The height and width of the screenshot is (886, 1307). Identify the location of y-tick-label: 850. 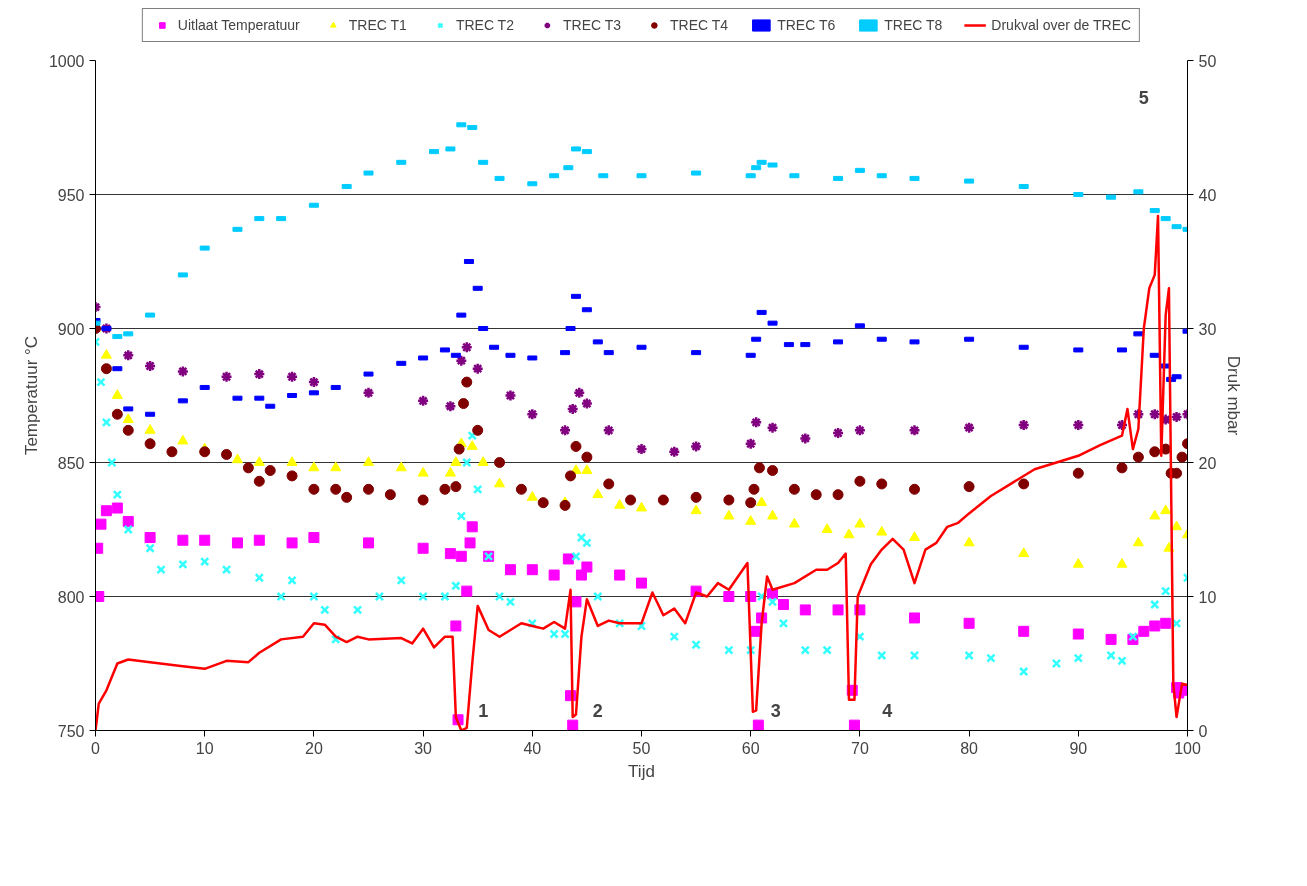
(71, 463).